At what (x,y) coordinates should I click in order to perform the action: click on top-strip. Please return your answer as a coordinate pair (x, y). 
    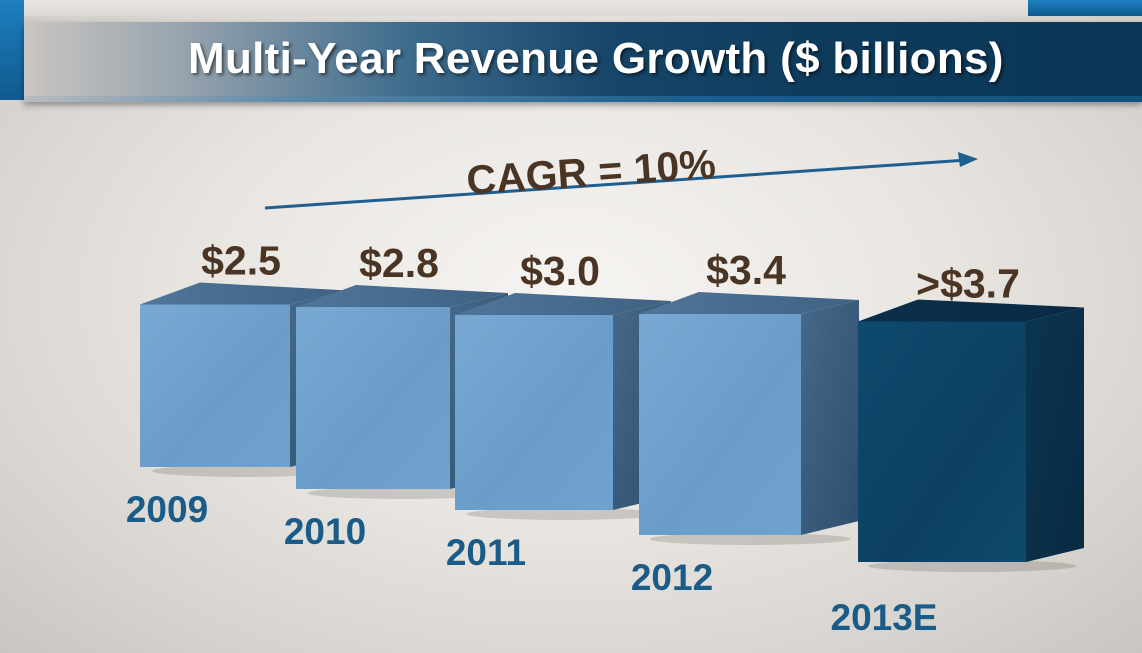
    Looking at the image, I should click on (571, 8).